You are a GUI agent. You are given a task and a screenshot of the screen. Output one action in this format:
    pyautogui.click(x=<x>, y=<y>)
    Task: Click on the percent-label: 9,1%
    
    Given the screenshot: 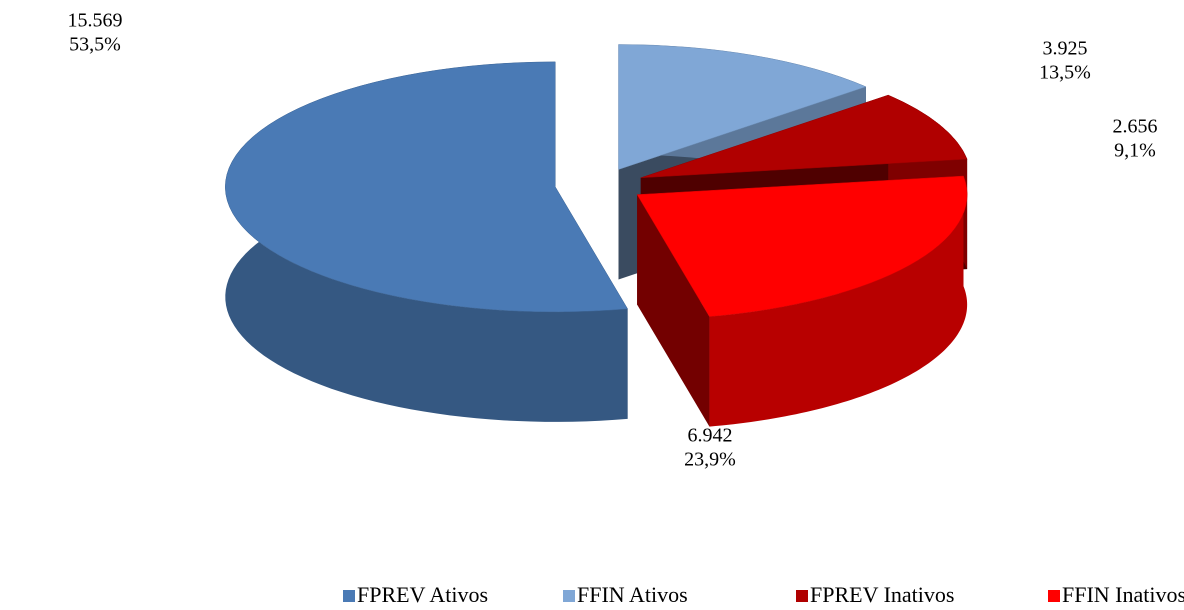 What is the action you would take?
    pyautogui.click(x=1135, y=151)
    